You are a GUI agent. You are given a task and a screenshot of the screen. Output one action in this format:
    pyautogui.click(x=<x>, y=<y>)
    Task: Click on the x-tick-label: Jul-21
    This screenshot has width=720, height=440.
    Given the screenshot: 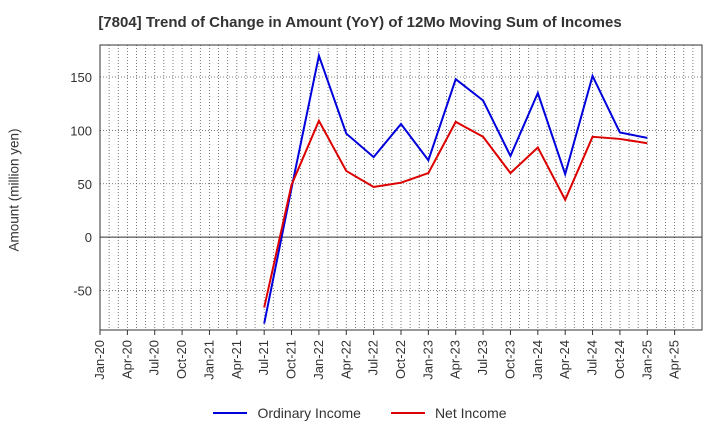 What is the action you would take?
    pyautogui.click(x=263, y=357)
    